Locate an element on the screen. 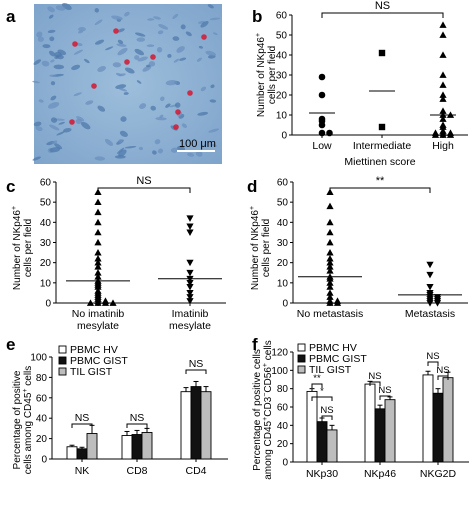 Image resolution: width=474 pixels, height=506 pixels. panel-a-letter: a is located at coordinates (11, 16).